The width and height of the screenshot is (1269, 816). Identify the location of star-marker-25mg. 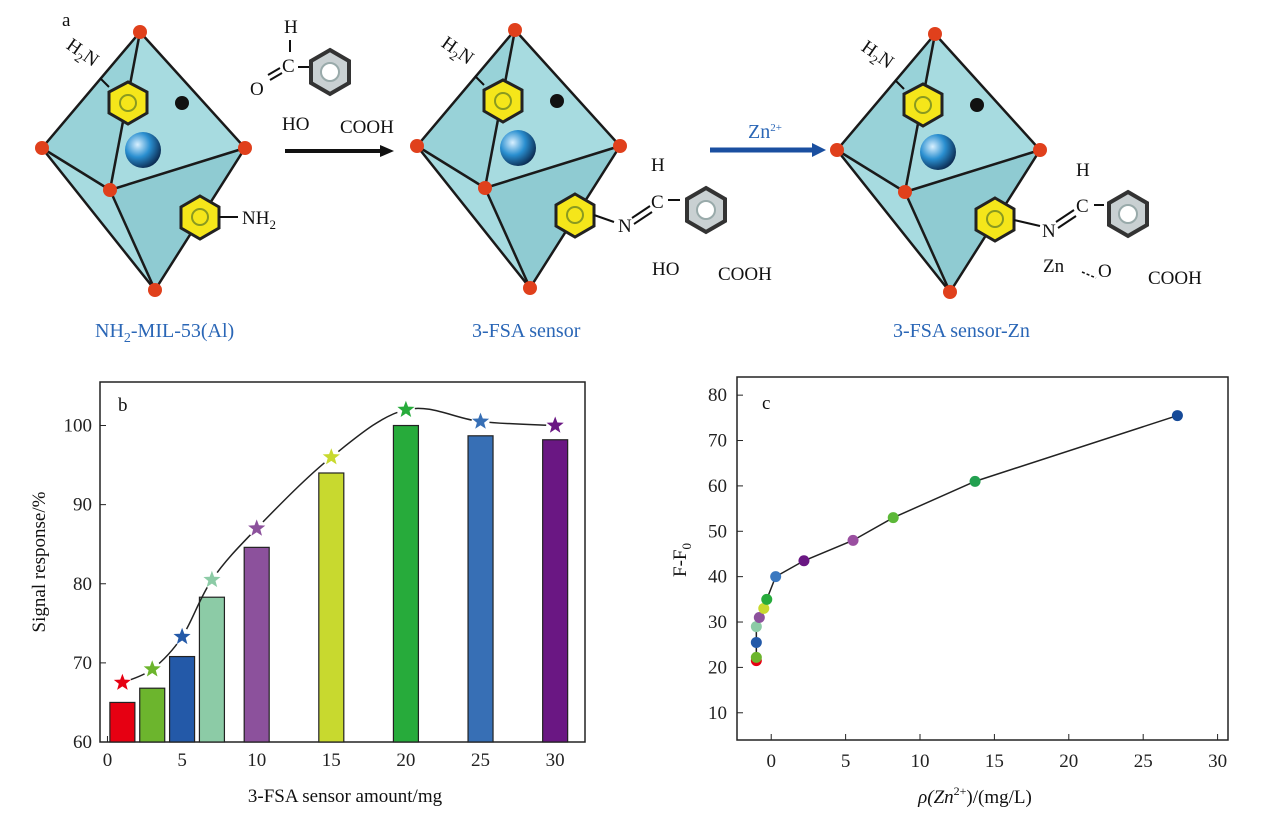
(481, 420).